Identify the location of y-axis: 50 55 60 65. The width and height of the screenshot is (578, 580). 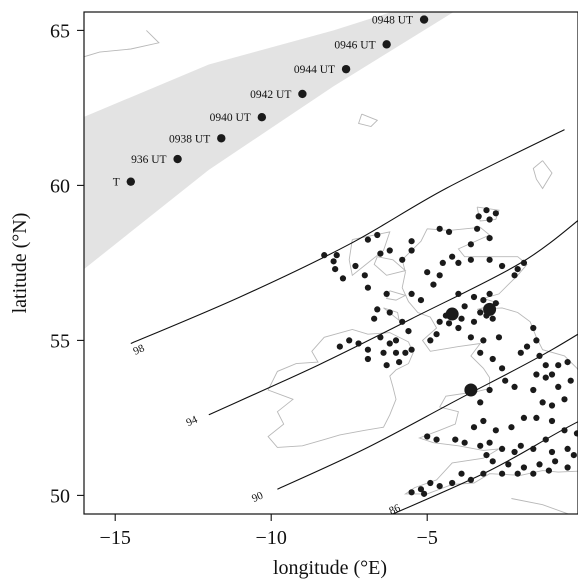
(67, 263).